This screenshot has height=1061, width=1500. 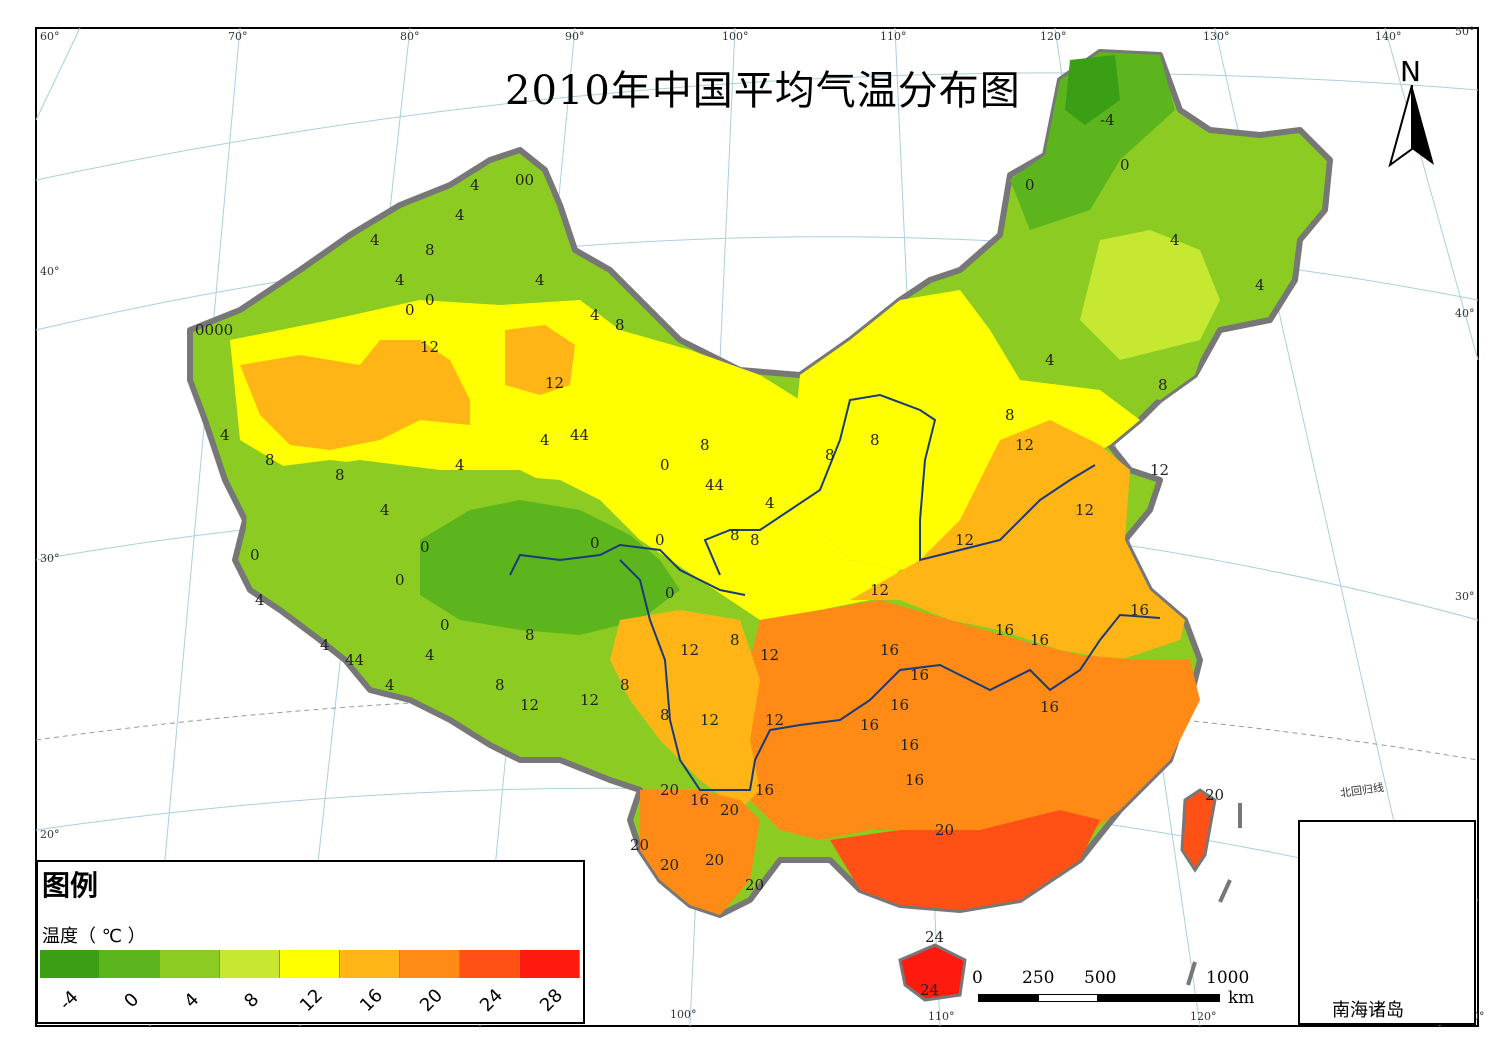 What do you see at coordinates (50, 271) in the screenshot?
I see `lat-label: 40°` at bounding box center [50, 271].